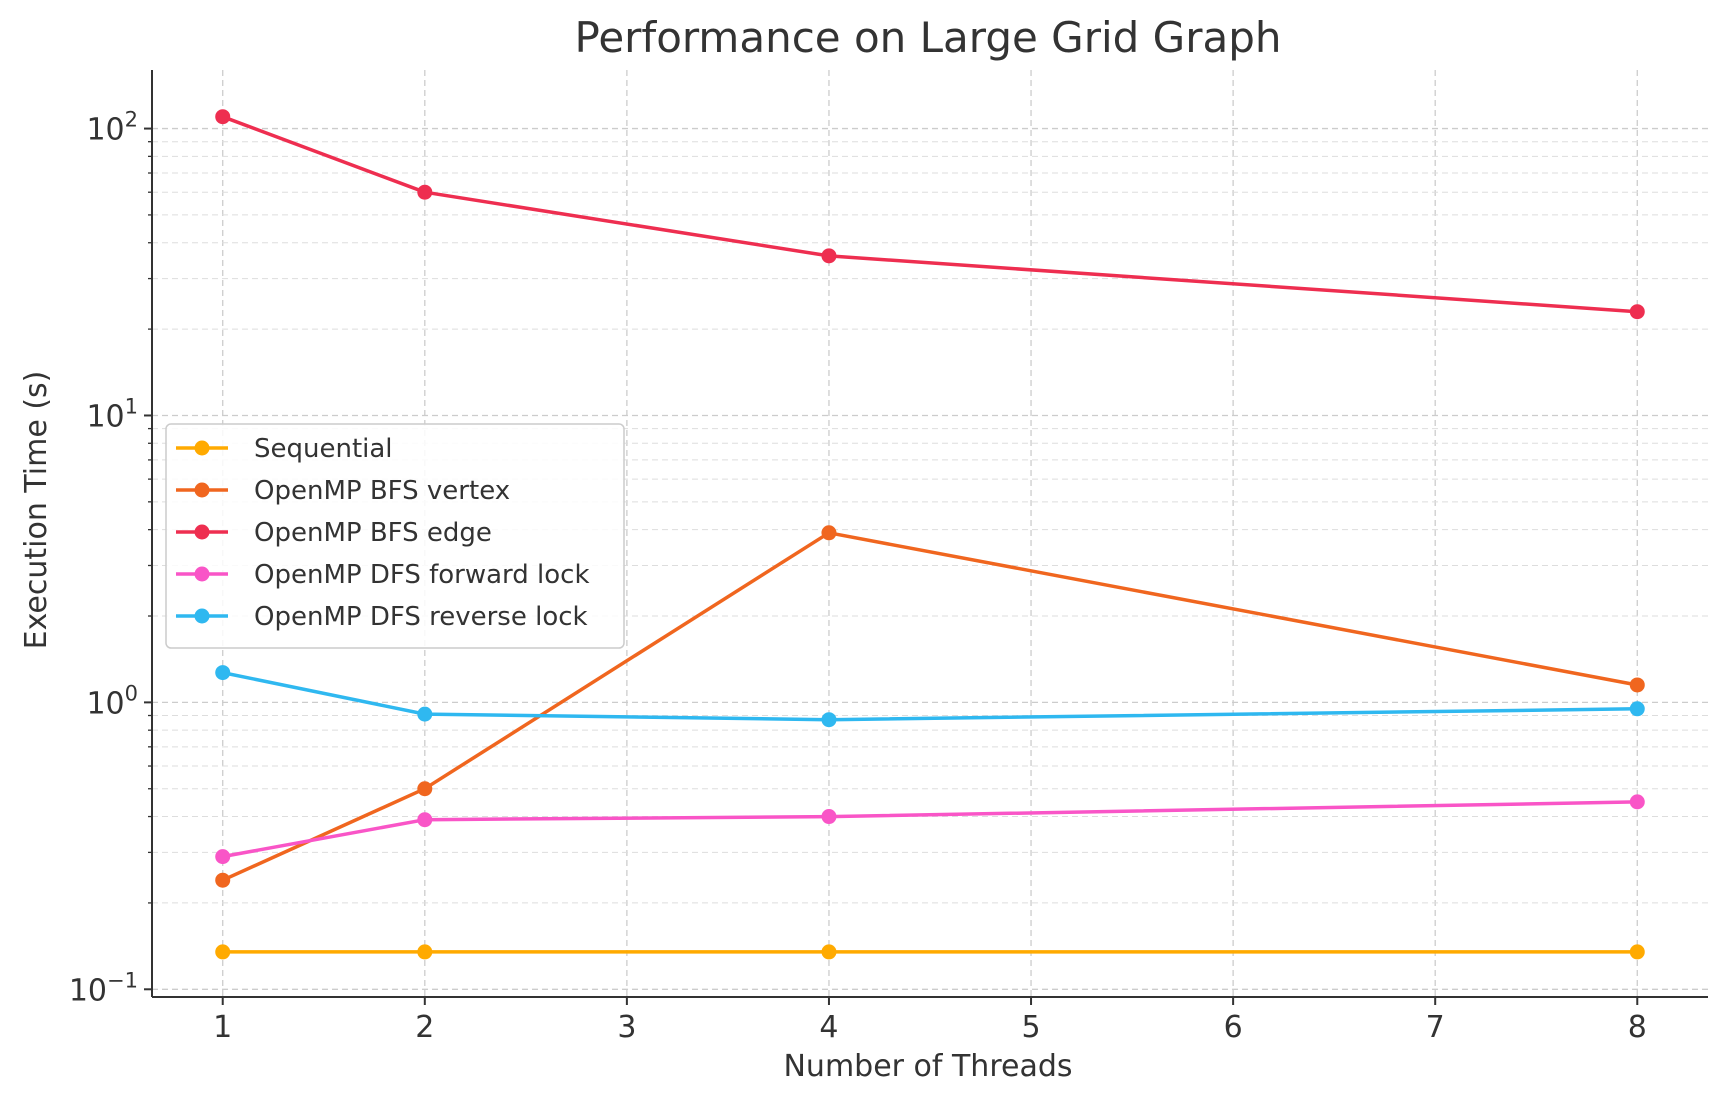  I want to click on x-tick-label: 2, so click(424, 1027).